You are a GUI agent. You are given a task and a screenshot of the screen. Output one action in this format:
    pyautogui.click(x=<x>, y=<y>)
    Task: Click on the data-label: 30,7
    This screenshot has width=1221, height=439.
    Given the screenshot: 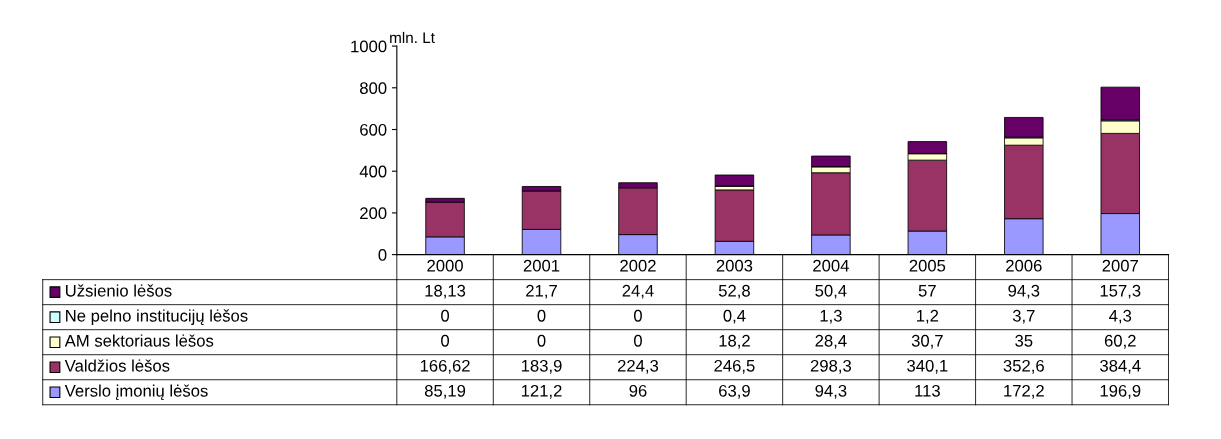 What is the action you would take?
    pyautogui.click(x=927, y=341)
    